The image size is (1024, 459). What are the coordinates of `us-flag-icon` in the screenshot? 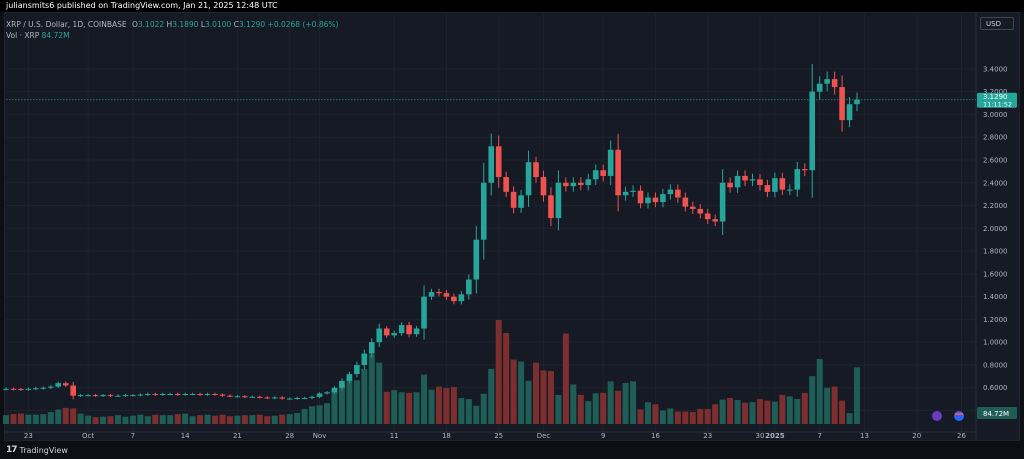 It's located at (959, 416).